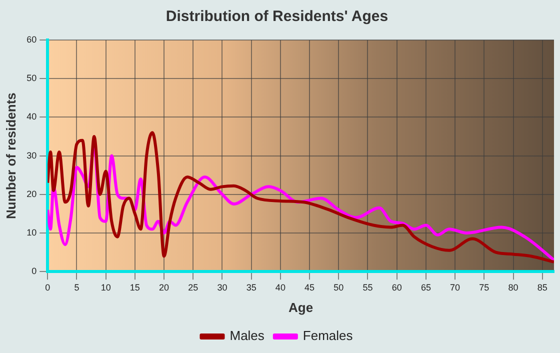 The image size is (560, 353). Describe the element at coordinates (542, 287) in the screenshot. I see `x-tick-label: 85` at that location.